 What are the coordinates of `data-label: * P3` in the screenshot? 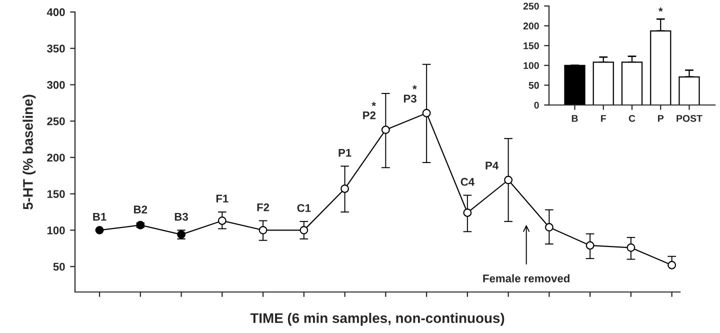 It's located at (410, 94).